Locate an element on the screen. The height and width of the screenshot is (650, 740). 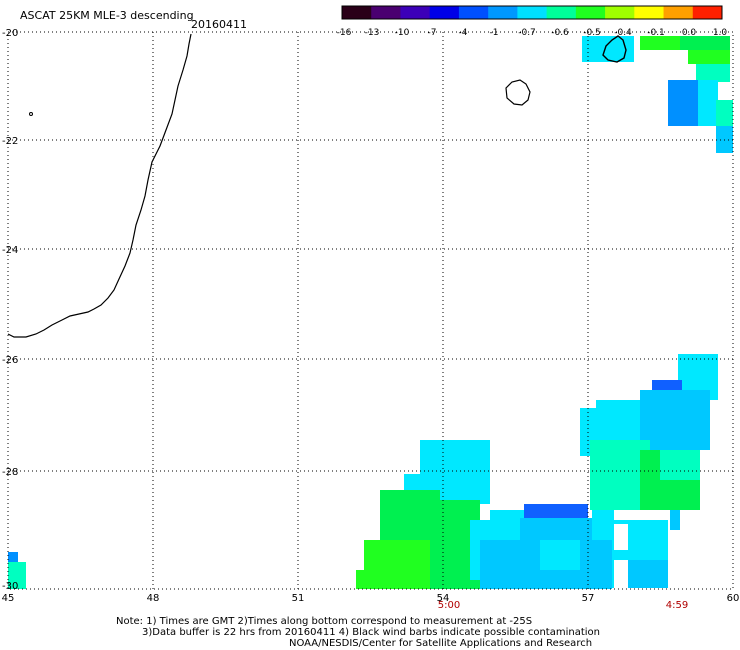
colorbar-label: -1 is located at coordinates (494, 33).